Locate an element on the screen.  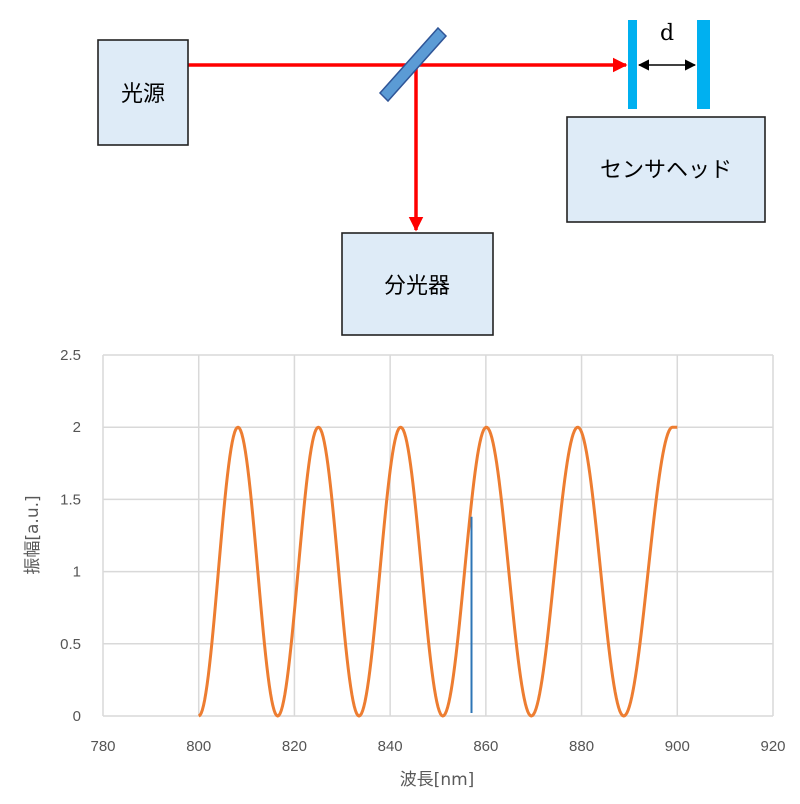
sensor-plate-right is located at coordinates (703, 64).